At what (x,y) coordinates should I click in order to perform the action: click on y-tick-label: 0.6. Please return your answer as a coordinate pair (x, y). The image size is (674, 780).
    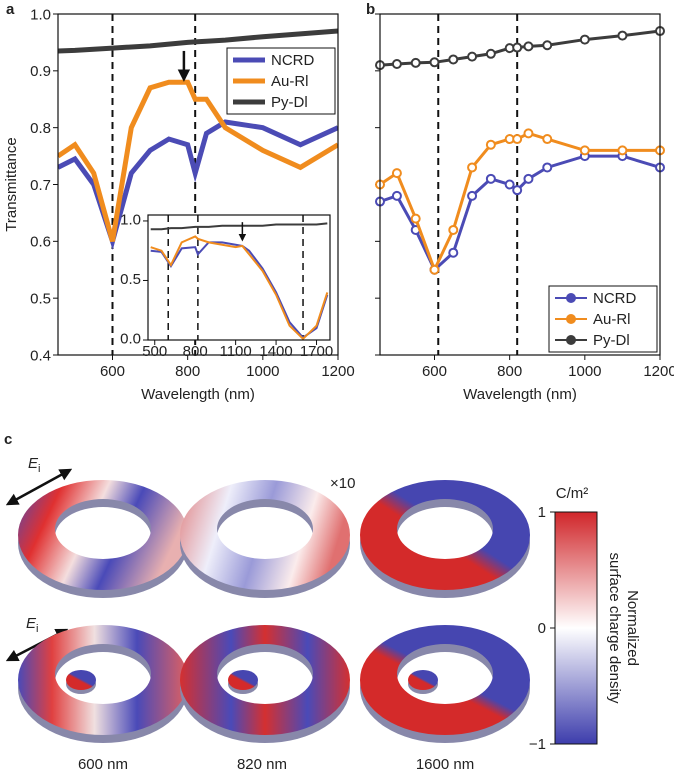
    Looking at the image, I should click on (40, 242).